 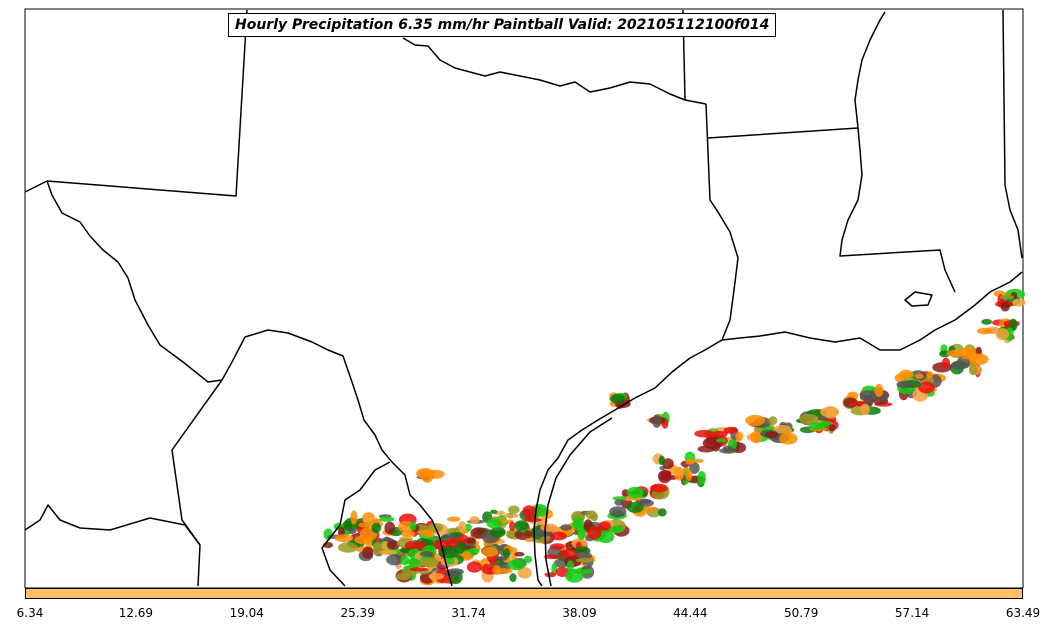 I want to click on colorbar-tick-label: 19.04, so click(x=246, y=613).